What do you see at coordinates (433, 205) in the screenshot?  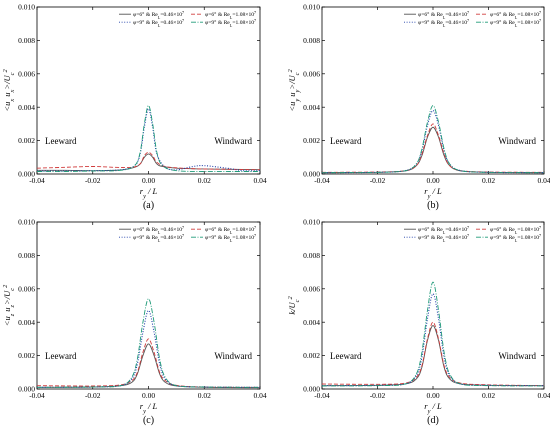 I see `panel-label: (b)` at bounding box center [433, 205].